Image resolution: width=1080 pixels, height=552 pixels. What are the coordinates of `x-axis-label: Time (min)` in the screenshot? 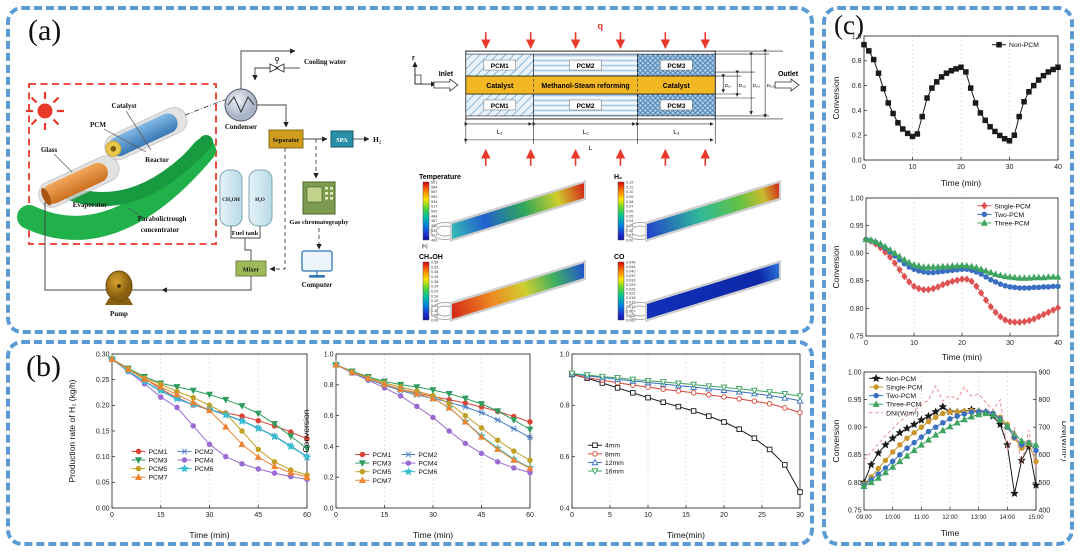 It's located at (209, 535).